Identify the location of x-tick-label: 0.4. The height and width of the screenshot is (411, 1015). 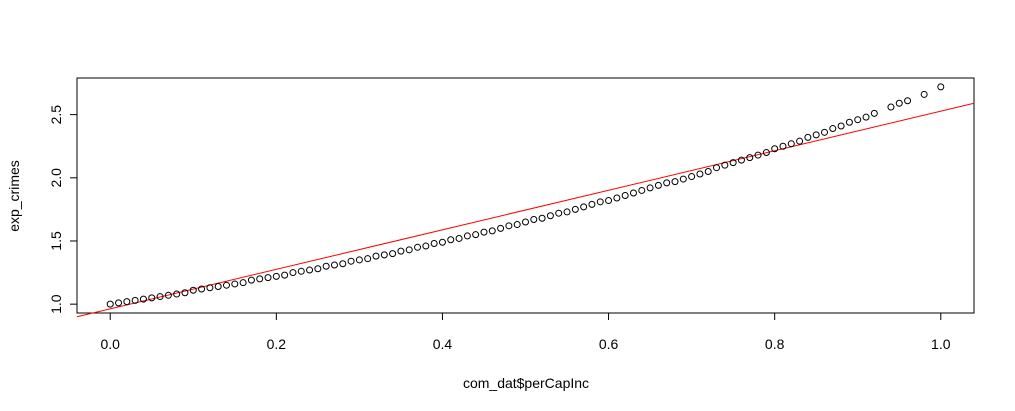
(443, 344).